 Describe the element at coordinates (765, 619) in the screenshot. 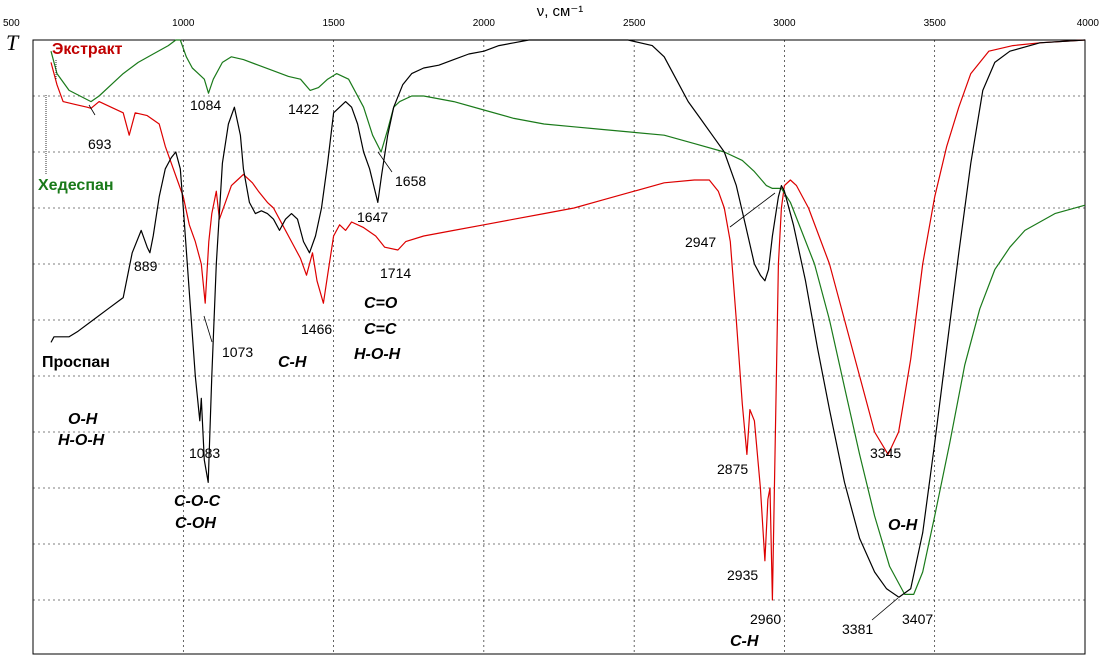

I see `peak-label: 2960` at that location.